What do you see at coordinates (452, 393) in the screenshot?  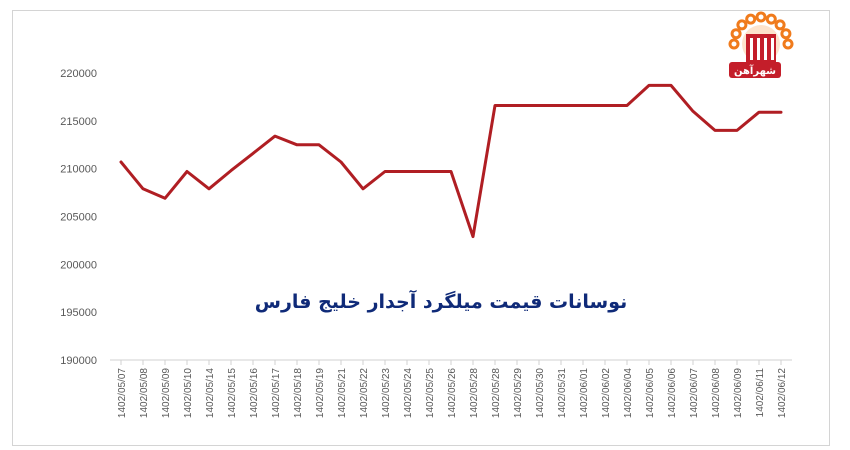 I see `x-tick-label: 1402/05/26` at bounding box center [452, 393].